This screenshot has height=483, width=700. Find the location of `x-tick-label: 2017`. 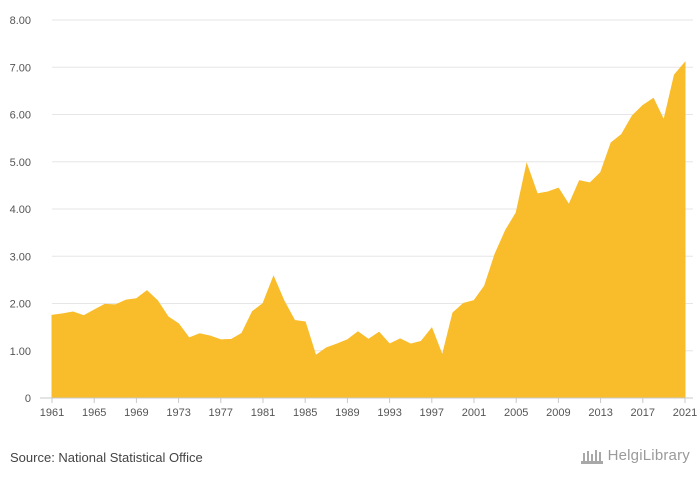

x-tick-label: 2017 is located at coordinates (643, 413).